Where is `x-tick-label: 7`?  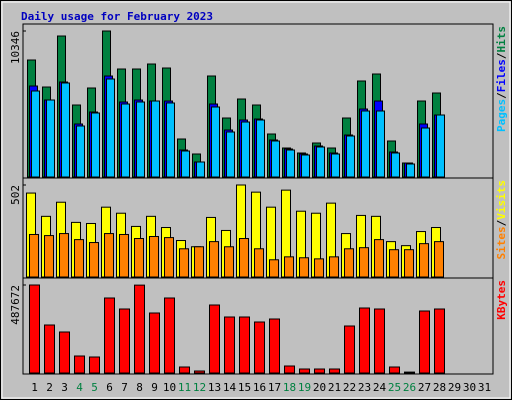 x-tick-label: 7 is located at coordinates (124, 387).